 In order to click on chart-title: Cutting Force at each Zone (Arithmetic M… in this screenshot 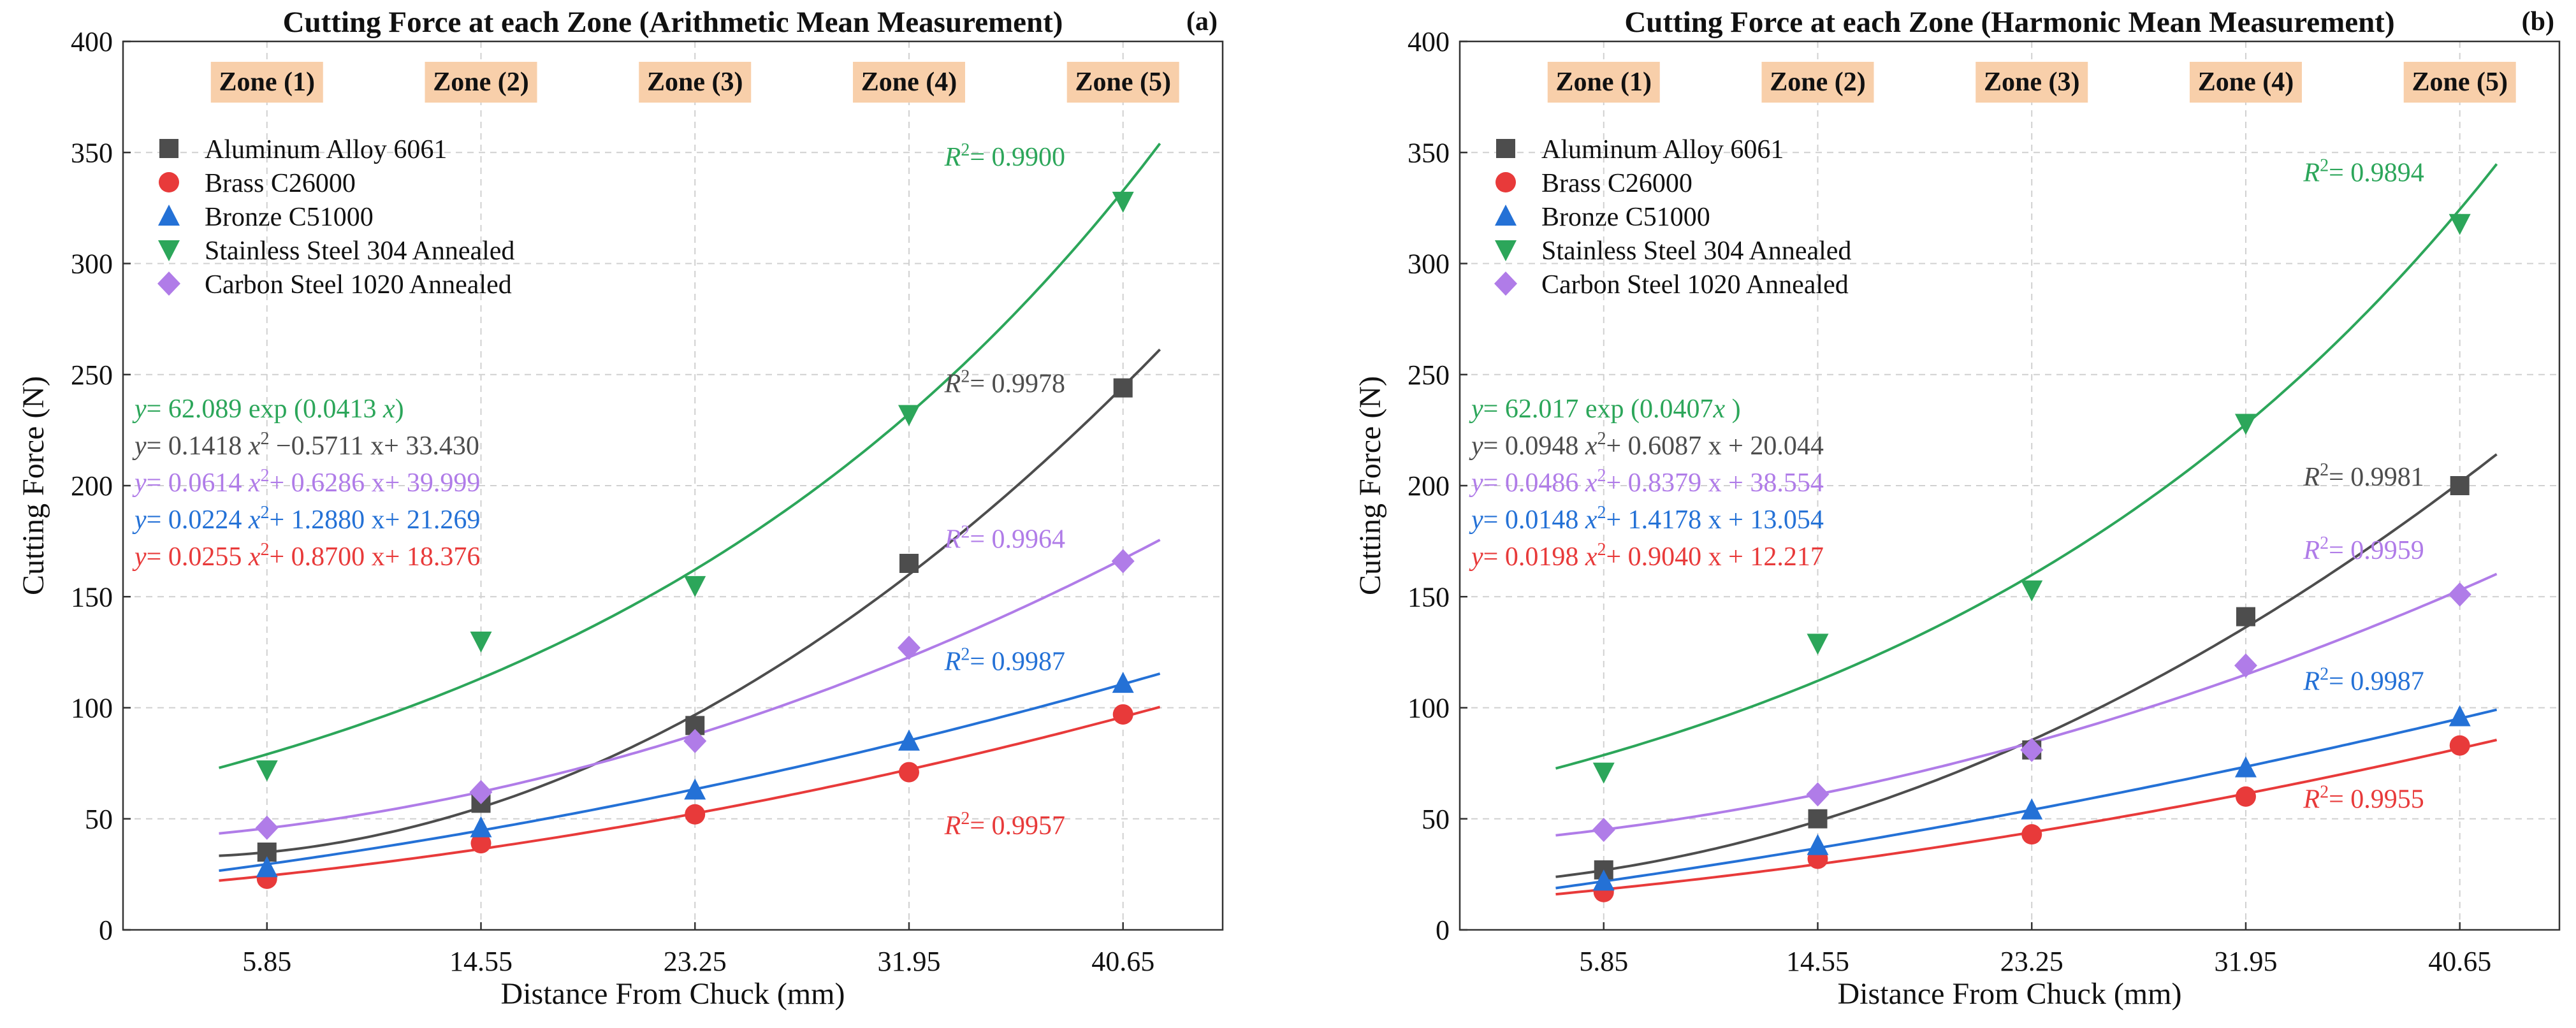, I will do `click(673, 22)`.